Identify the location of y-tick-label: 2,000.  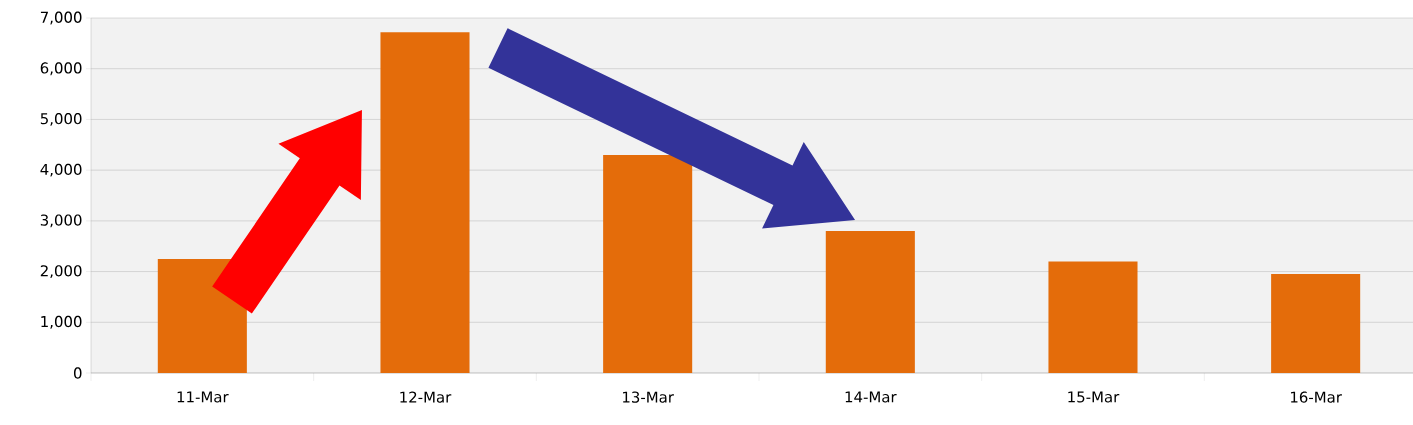
(61, 271).